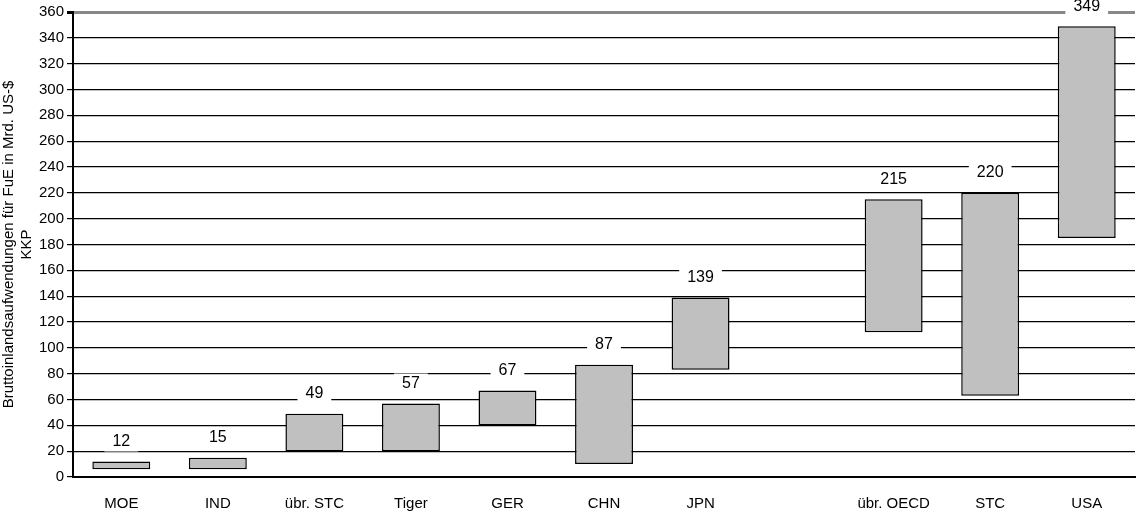 Image resolution: width=1145 pixels, height=523 pixels. What do you see at coordinates (52, 166) in the screenshot?
I see `y-tick-label: 240` at bounding box center [52, 166].